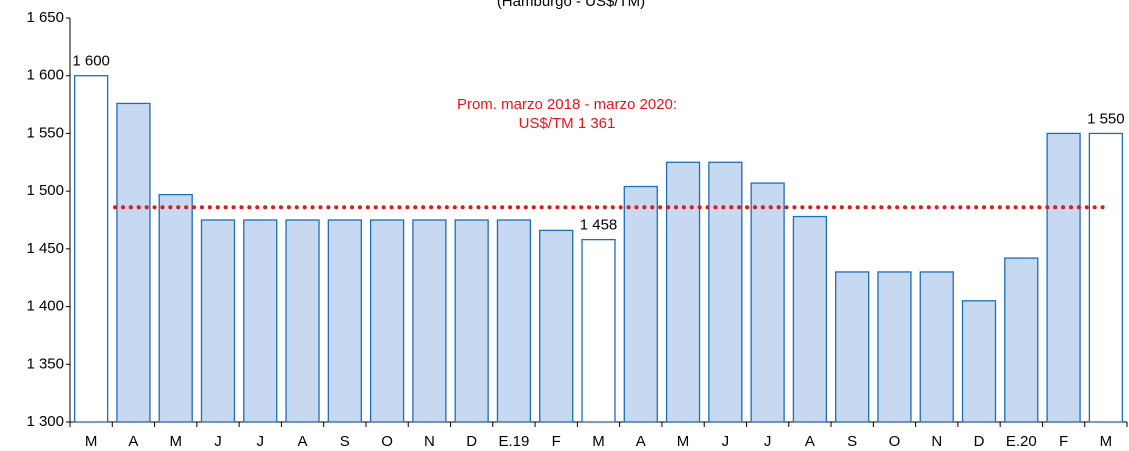 This screenshot has width=1129, height=451. Describe the element at coordinates (45, 75) in the screenshot. I see `y-tick-label: 1 600` at that location.